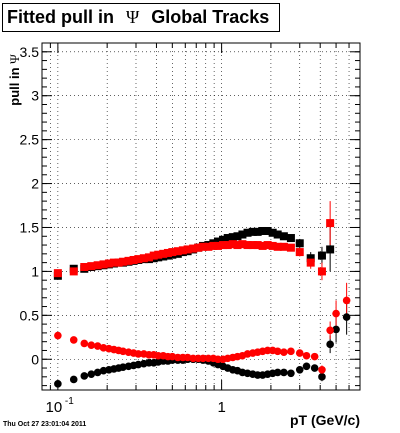  Describe the element at coordinates (69, 401) in the screenshot. I see `x-tick-label-exponent: -1` at that location.